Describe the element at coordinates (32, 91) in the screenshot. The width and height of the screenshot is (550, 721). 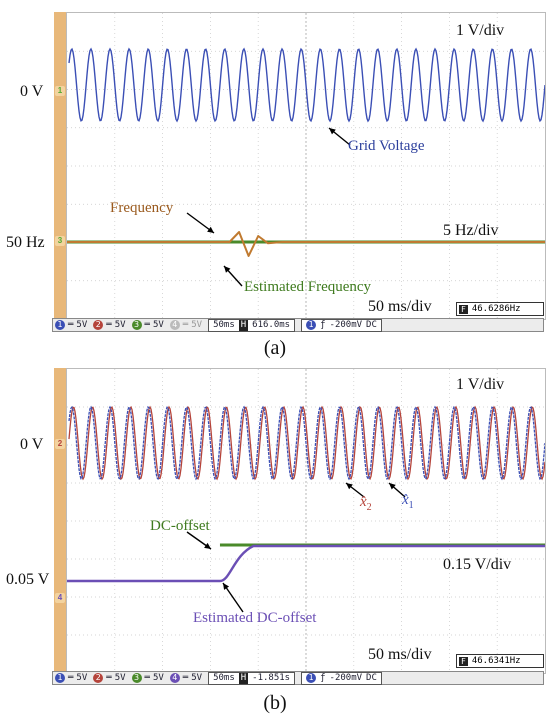
I see `level-label-voltage-a: 0 V` at that location.